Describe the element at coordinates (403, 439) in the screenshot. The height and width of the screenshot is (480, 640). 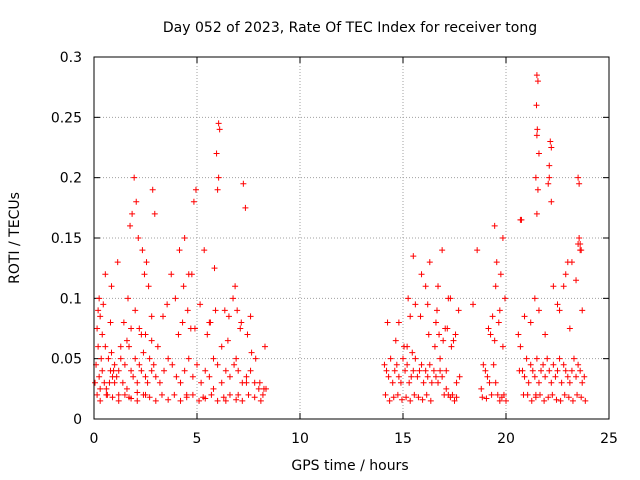
I see `x-tick-label: 15` at that location.